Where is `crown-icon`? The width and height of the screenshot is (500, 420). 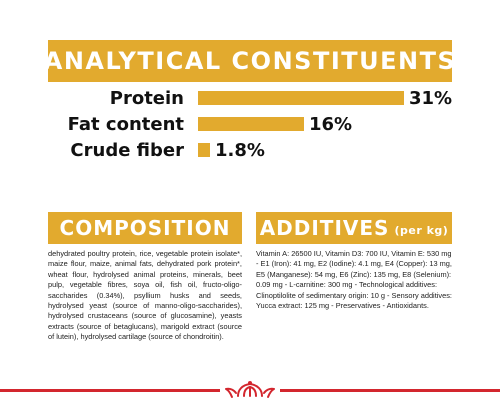 crown-icon is located at coordinates (250, 390).